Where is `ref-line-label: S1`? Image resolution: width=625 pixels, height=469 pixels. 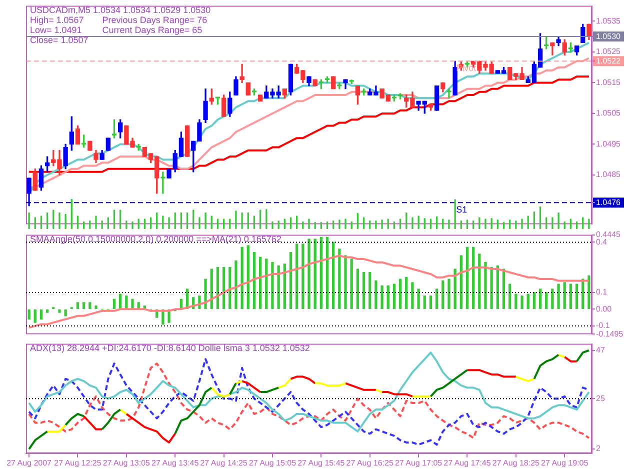
ref-line-label: S1 is located at coordinates (462, 209).